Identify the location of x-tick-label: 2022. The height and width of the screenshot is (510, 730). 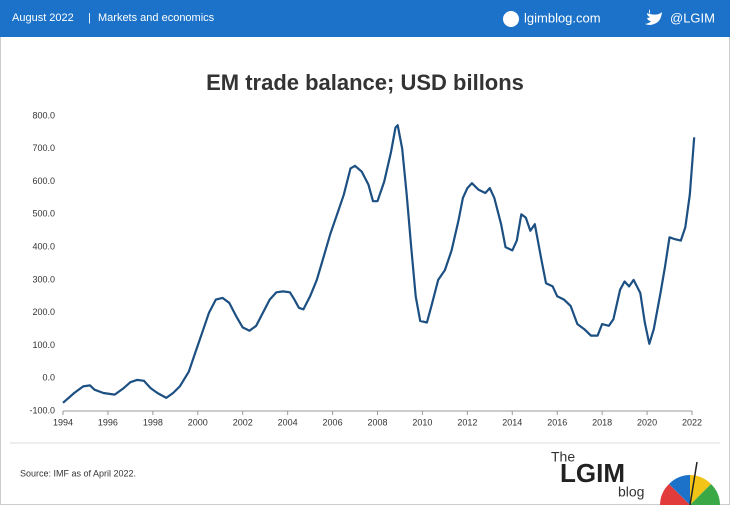
(692, 422).